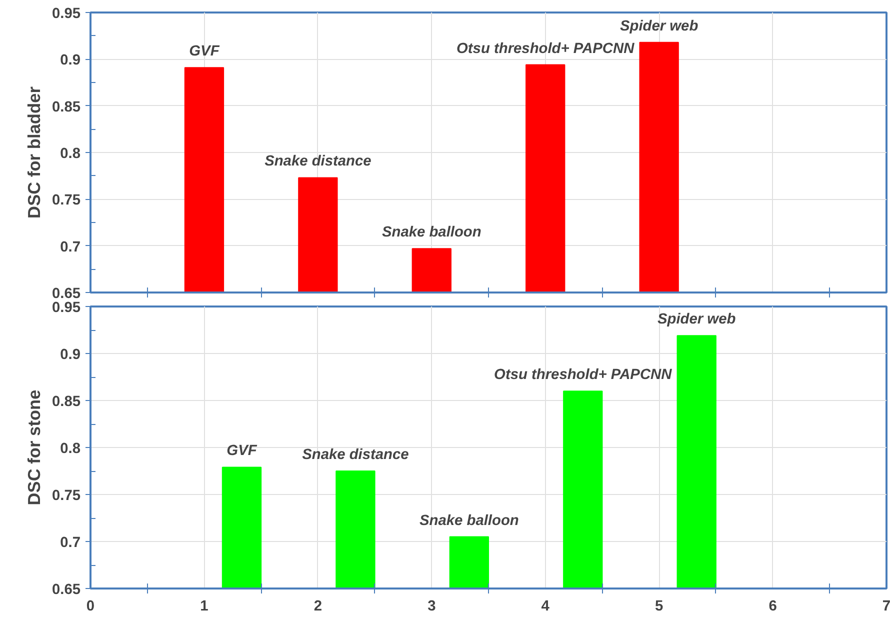 The width and height of the screenshot is (890, 625). Describe the element at coordinates (886, 606) in the screenshot. I see `x-tick-label: 7` at that location.